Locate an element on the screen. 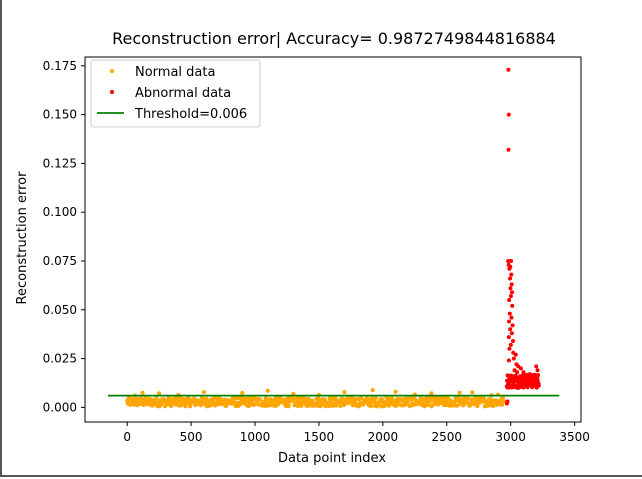 Image resolution: width=642 pixels, height=479 pixels. y-tick-label: 0.050 is located at coordinates (60, 310).